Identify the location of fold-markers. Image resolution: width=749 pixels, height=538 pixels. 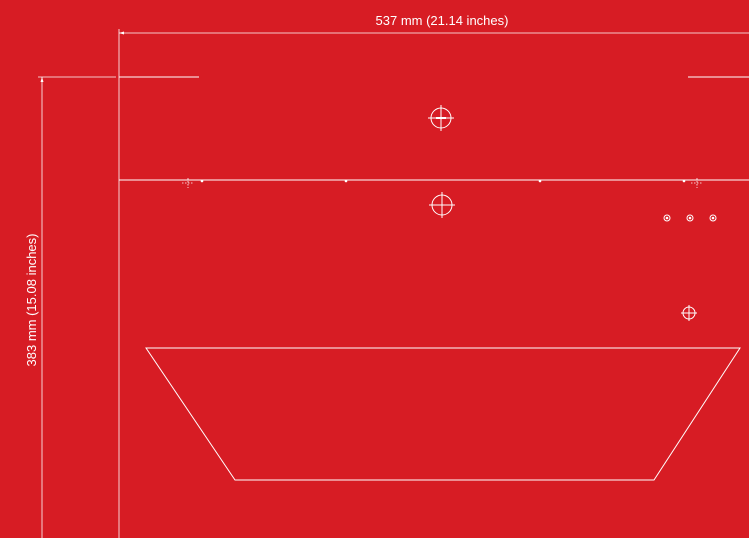
(443, 181).